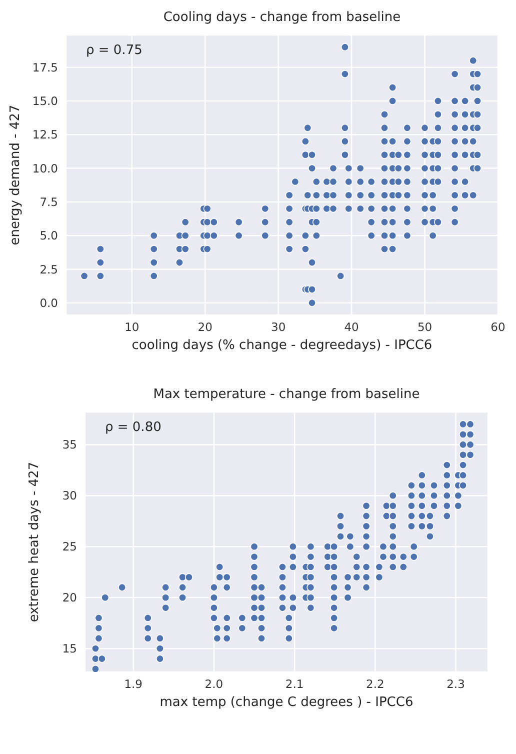  I want to click on x-axis-title: cooling days (% change - degreedays) - IPCC6, so click(282, 346).